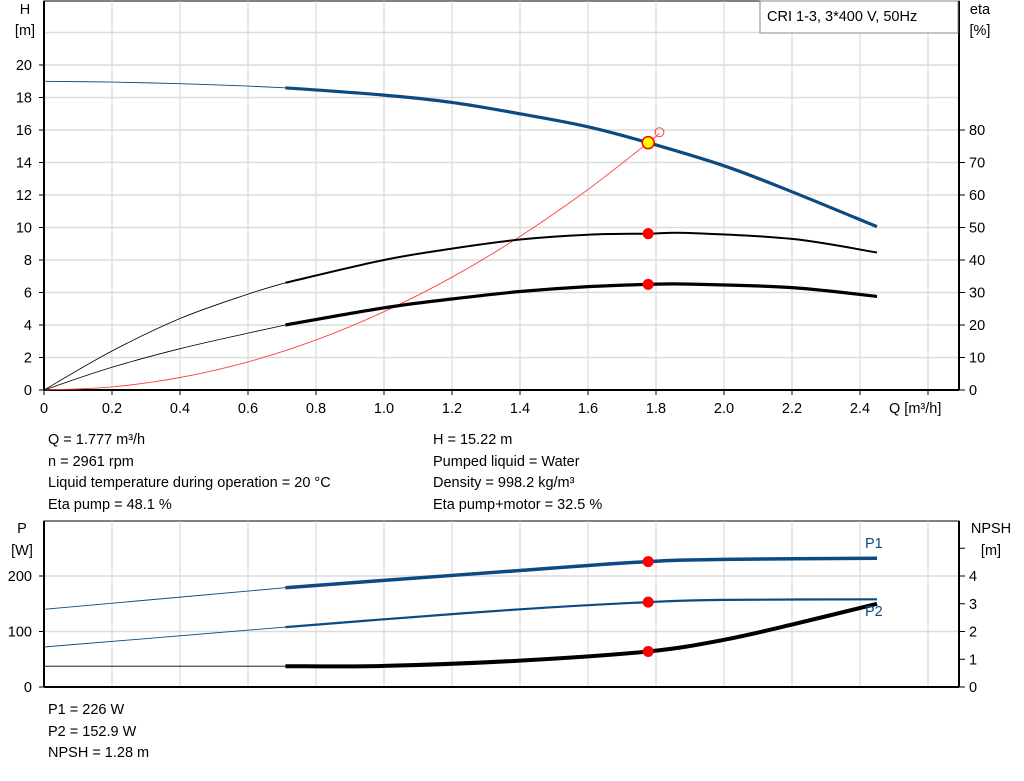 The height and width of the screenshot is (781, 1024). Describe the element at coordinates (977, 294) in the screenshot. I see `y2-tick-label: 30` at that location.